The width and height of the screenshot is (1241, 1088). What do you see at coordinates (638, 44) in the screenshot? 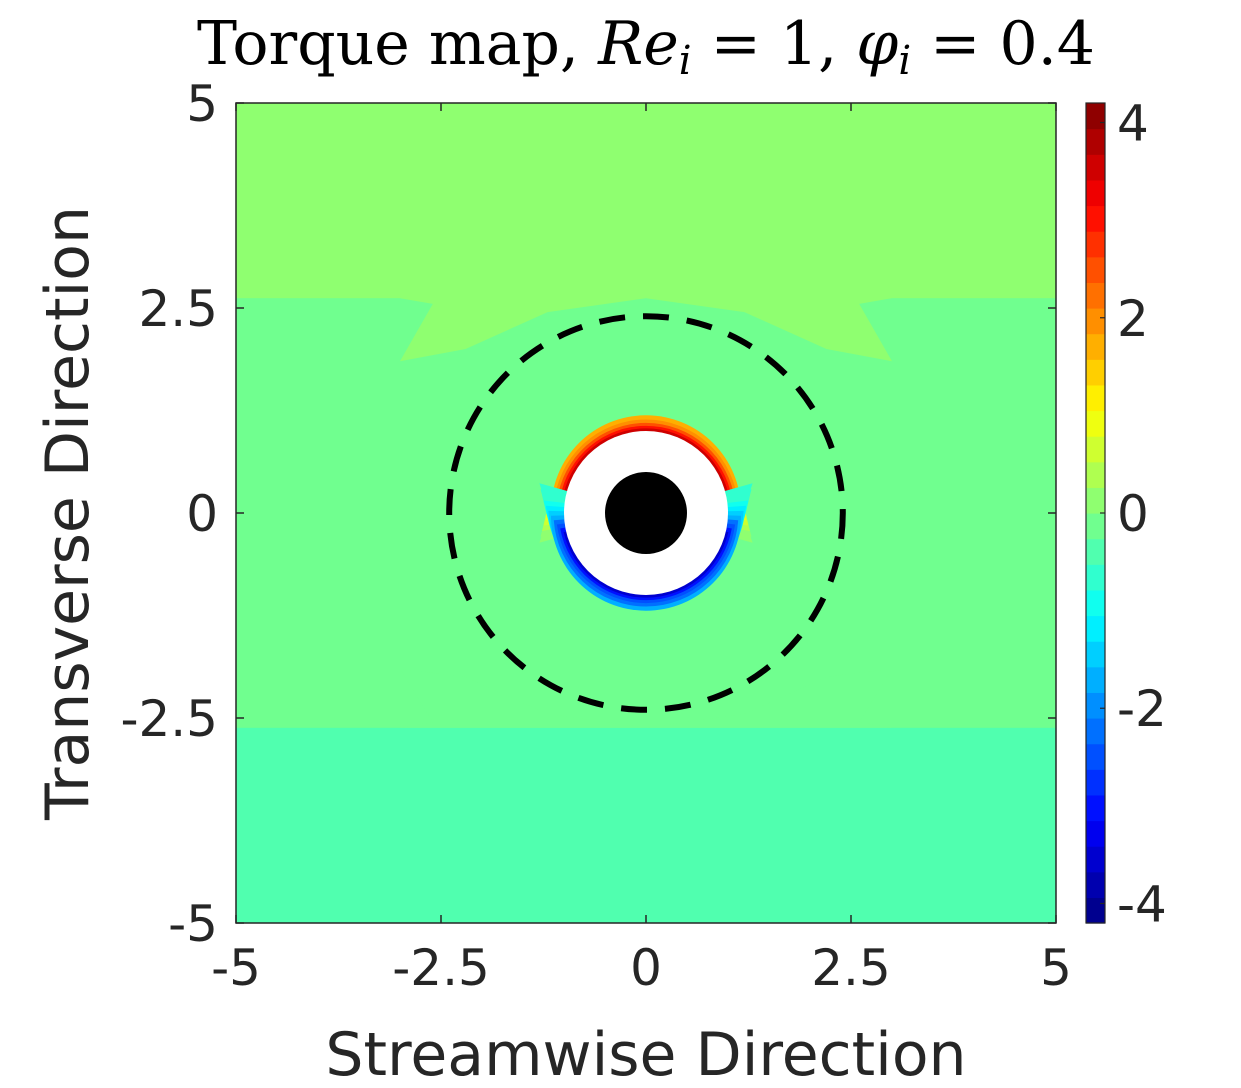
I see `title-re-symbol: Re` at bounding box center [638, 44].